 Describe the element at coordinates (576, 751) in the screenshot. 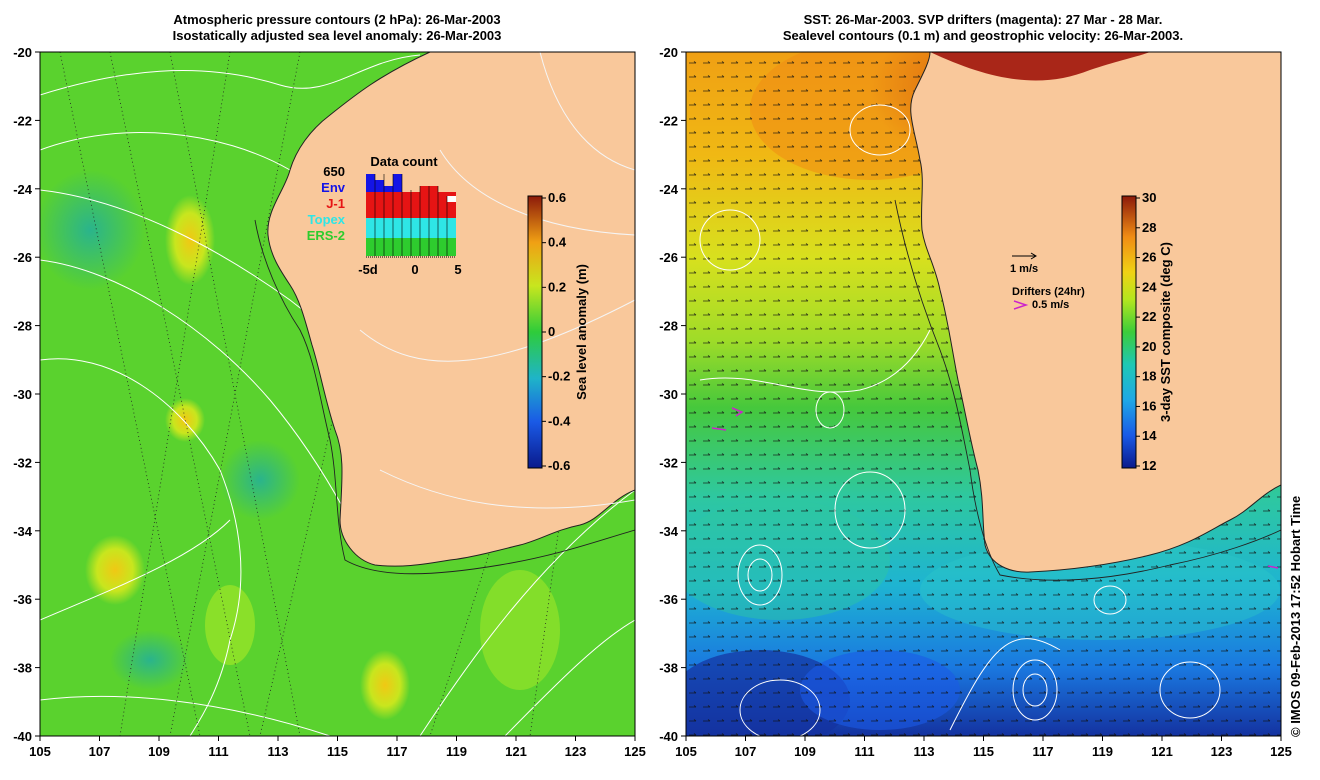

I see `left-x-tick-label: 123` at that location.